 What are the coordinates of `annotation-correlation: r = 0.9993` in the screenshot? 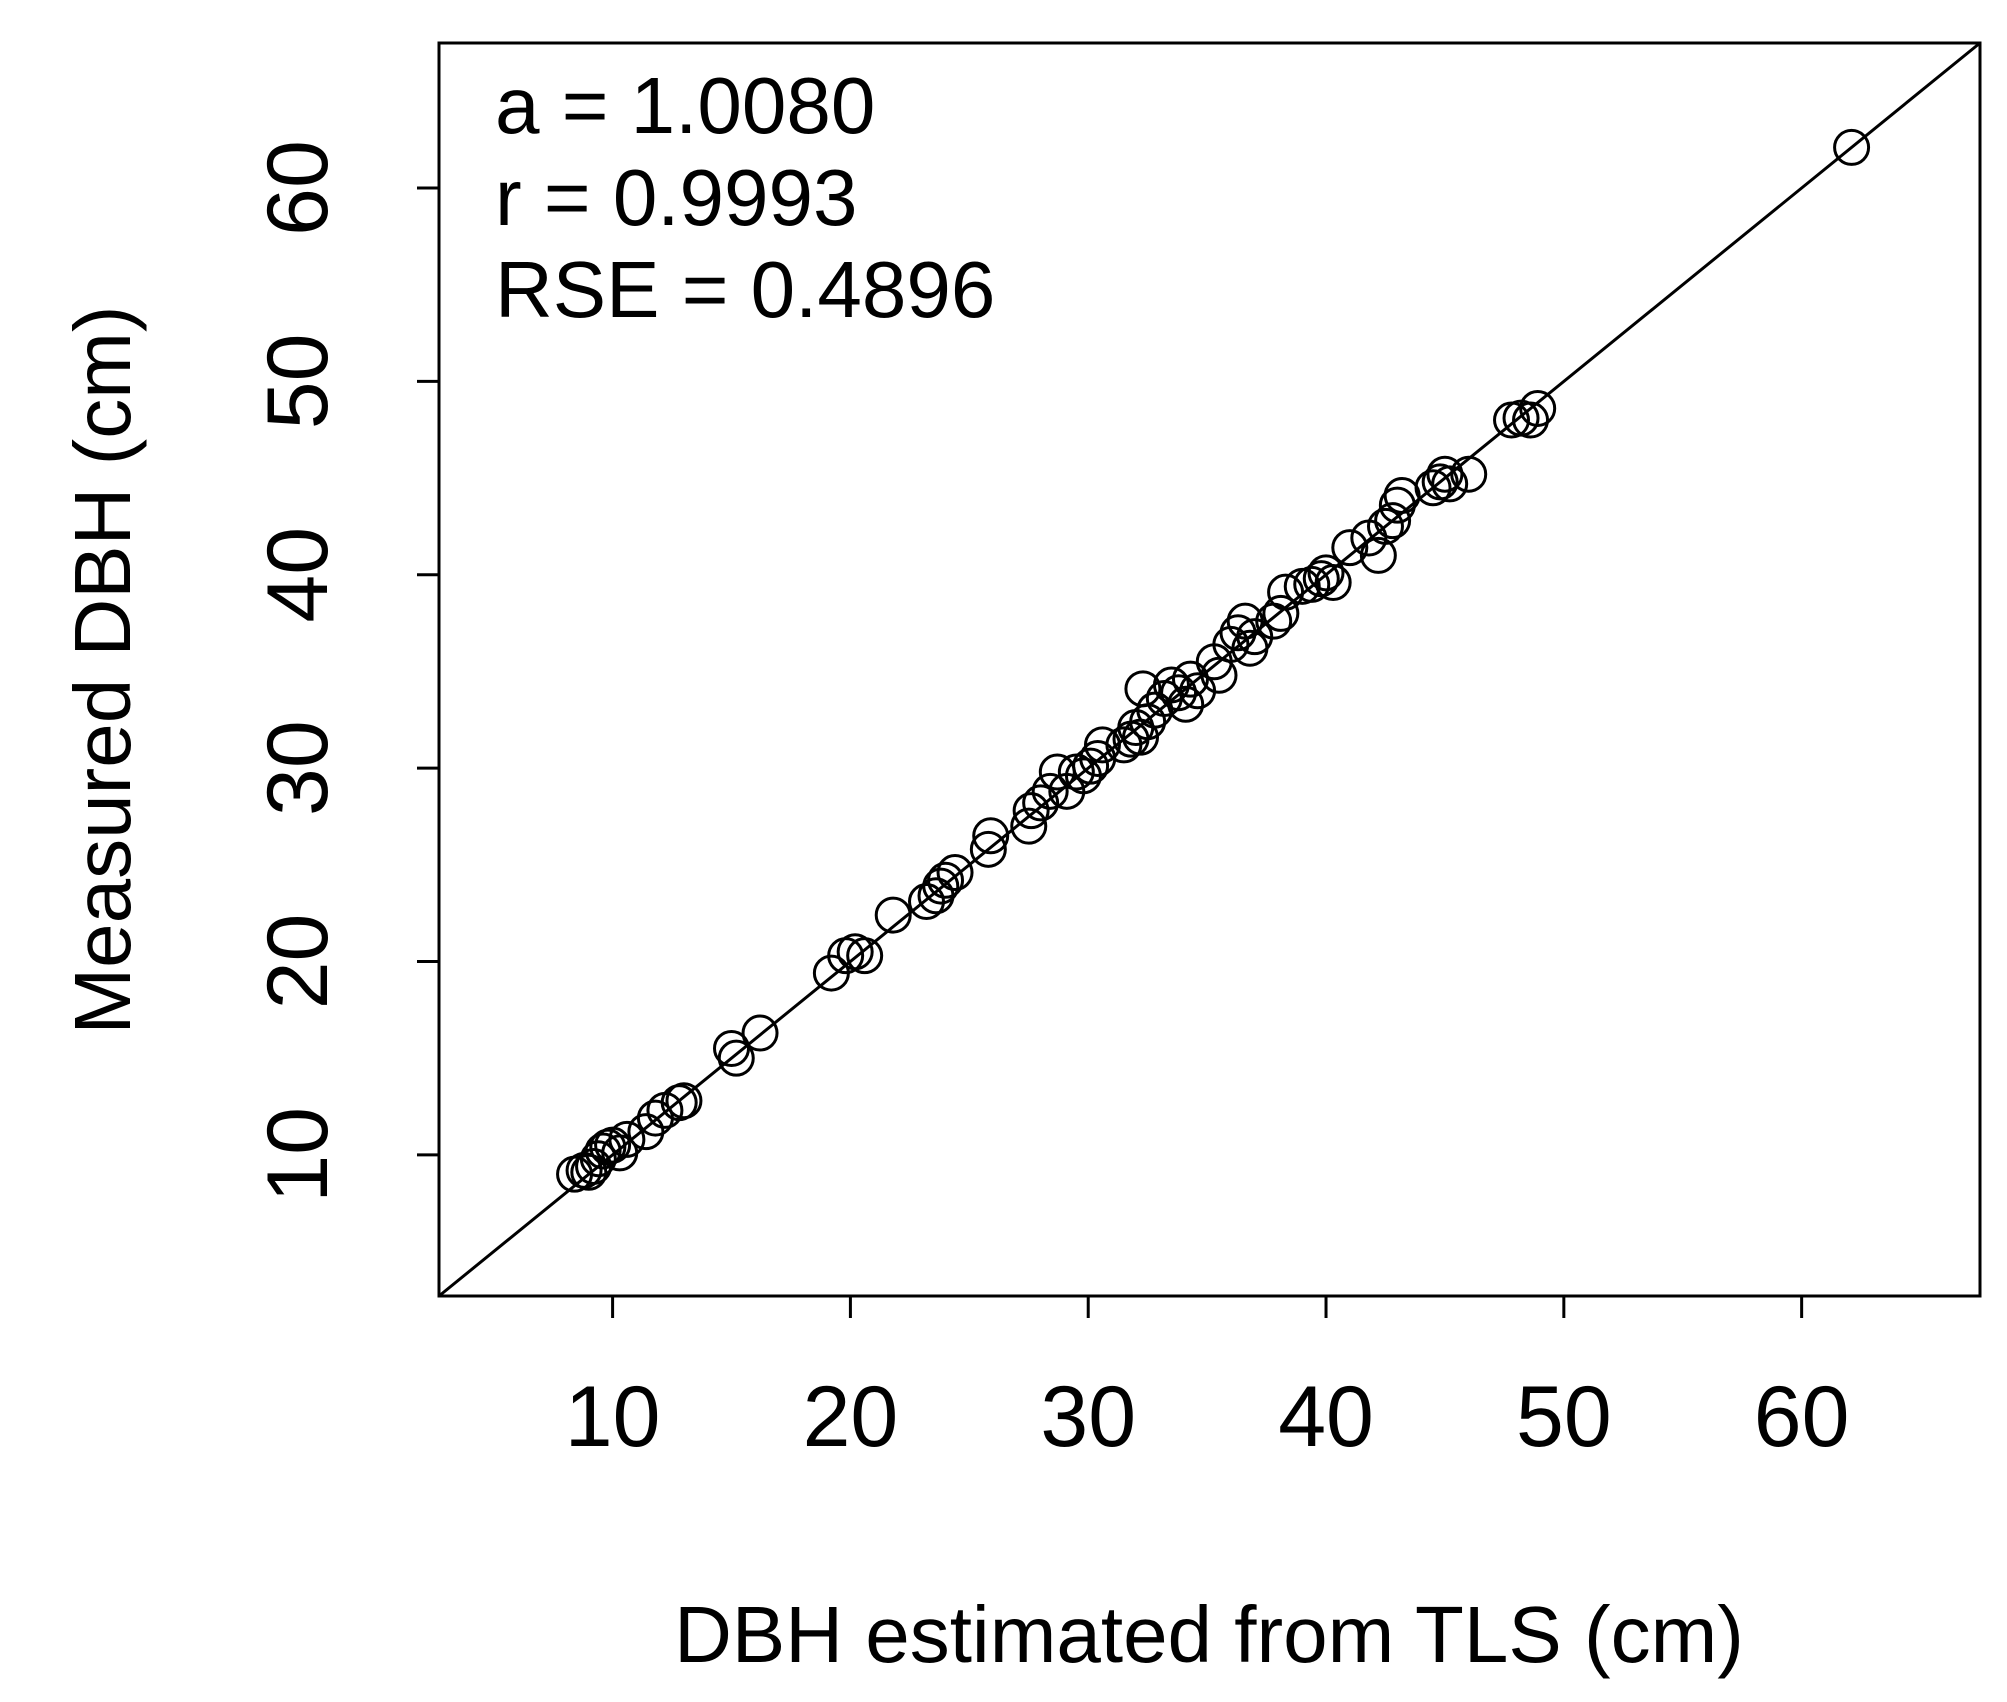 It's located at (676, 197).